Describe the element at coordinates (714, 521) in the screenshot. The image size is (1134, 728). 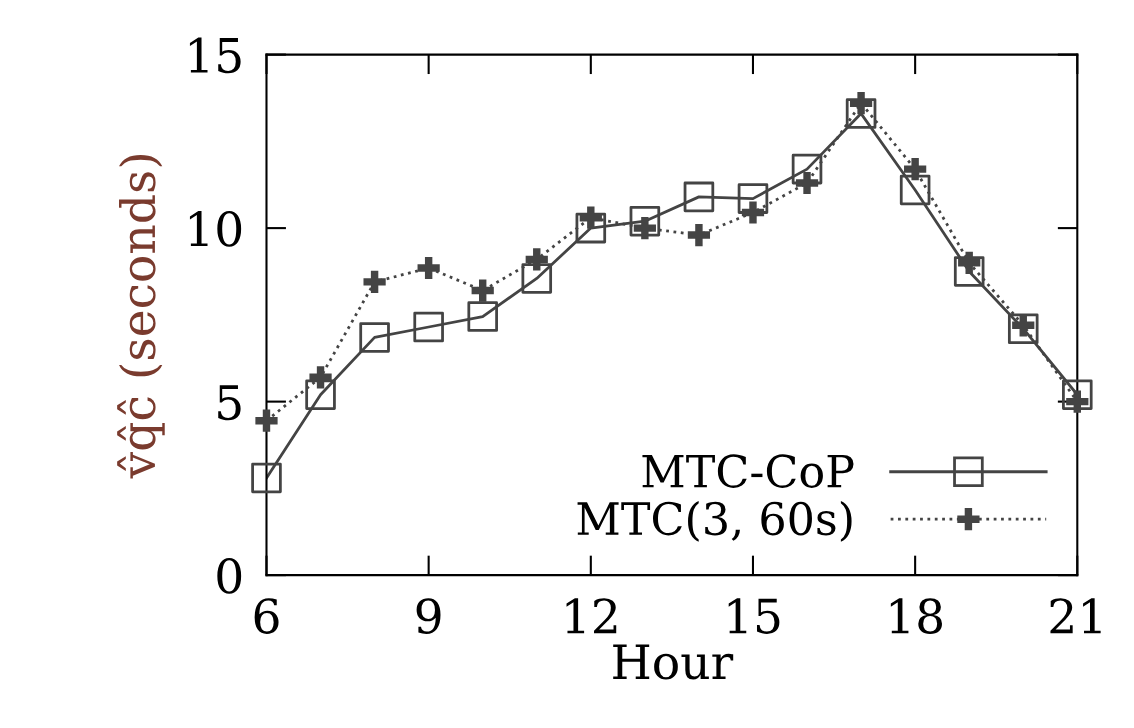
I see `legend-label: MTC(3, 60s)` at that location.